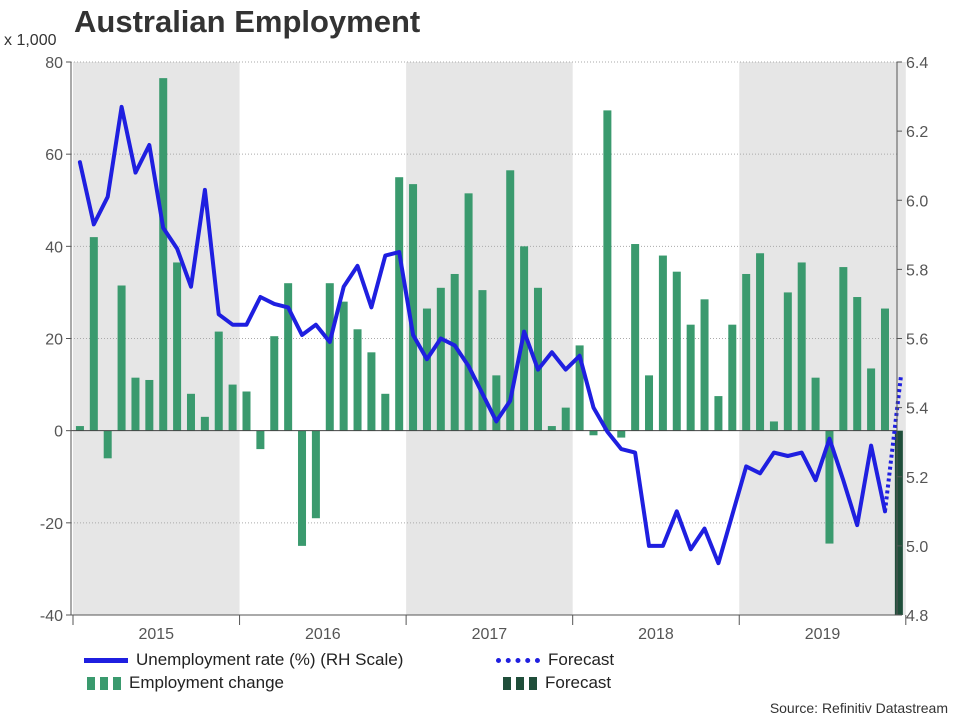 Image resolution: width=960 pixels, height=720 pixels. I want to click on x-tick-label: 2017, so click(490, 634).